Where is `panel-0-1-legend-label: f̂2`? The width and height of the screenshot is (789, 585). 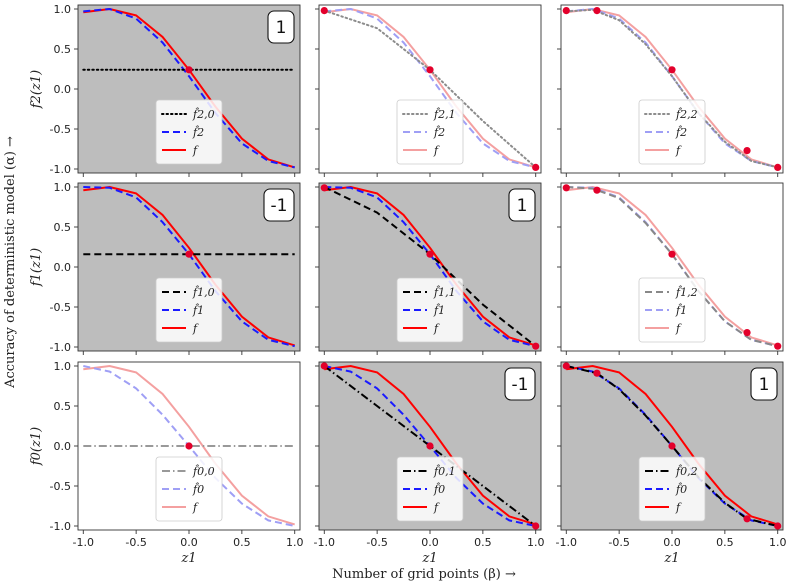
panel-0-1-legend-label: f̂2 is located at coordinates (439, 132).